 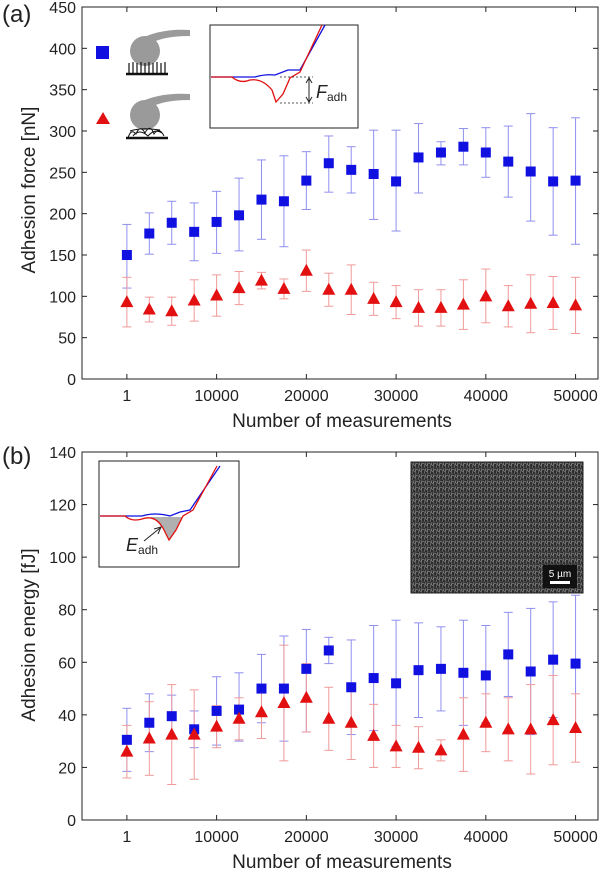 What do you see at coordinates (62, 297) in the screenshot?
I see `y-tick-label-a: 100` at bounding box center [62, 297].